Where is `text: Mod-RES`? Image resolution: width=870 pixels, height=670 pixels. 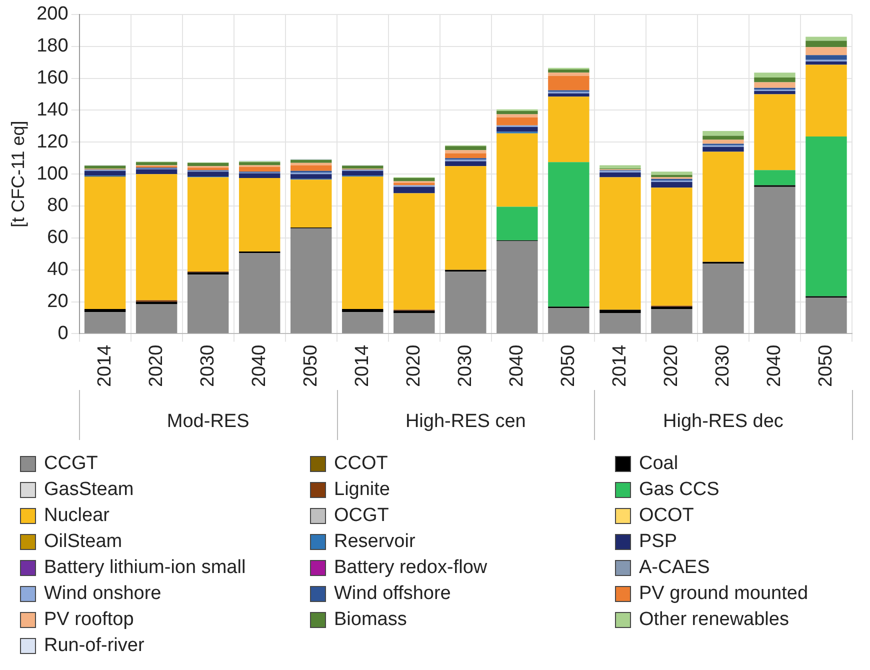
text: Mod-RES is located at coordinates (208, 421).